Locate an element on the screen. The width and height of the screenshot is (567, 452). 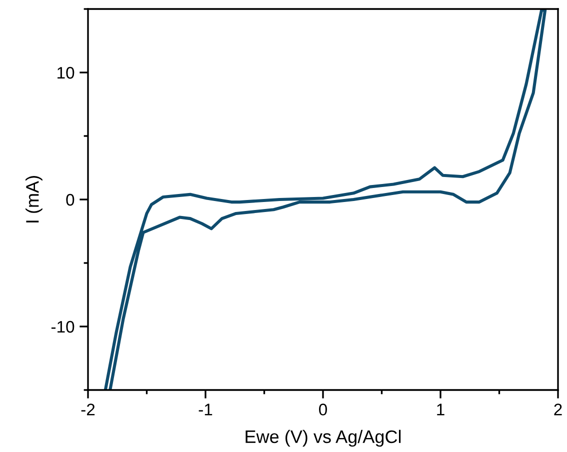
x-axis-title: Ewe (V) vs Ag/AgCl is located at coordinates (323, 438).